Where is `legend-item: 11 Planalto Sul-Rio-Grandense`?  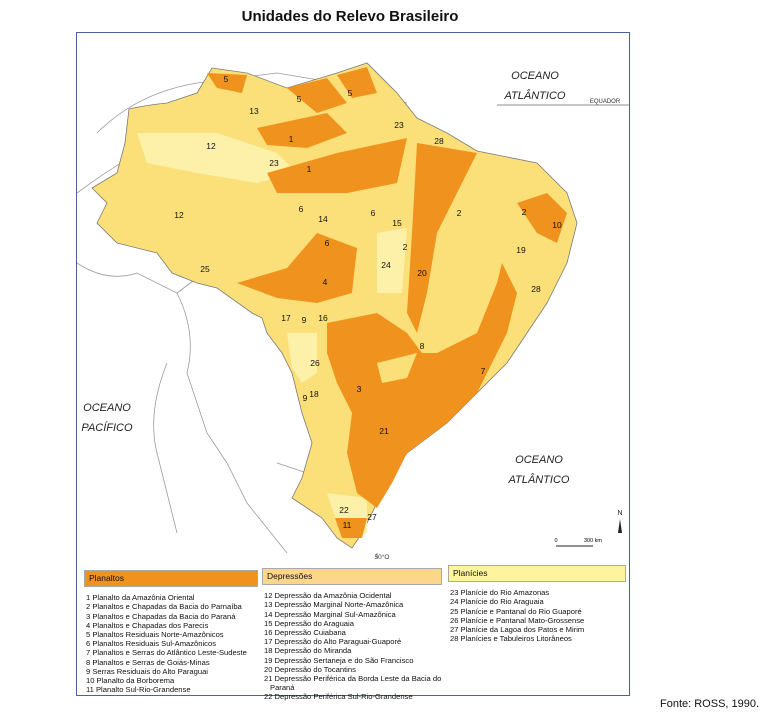
legend-item: 11 Planalto Sul-Rio-Grandense is located at coordinates (138, 690).